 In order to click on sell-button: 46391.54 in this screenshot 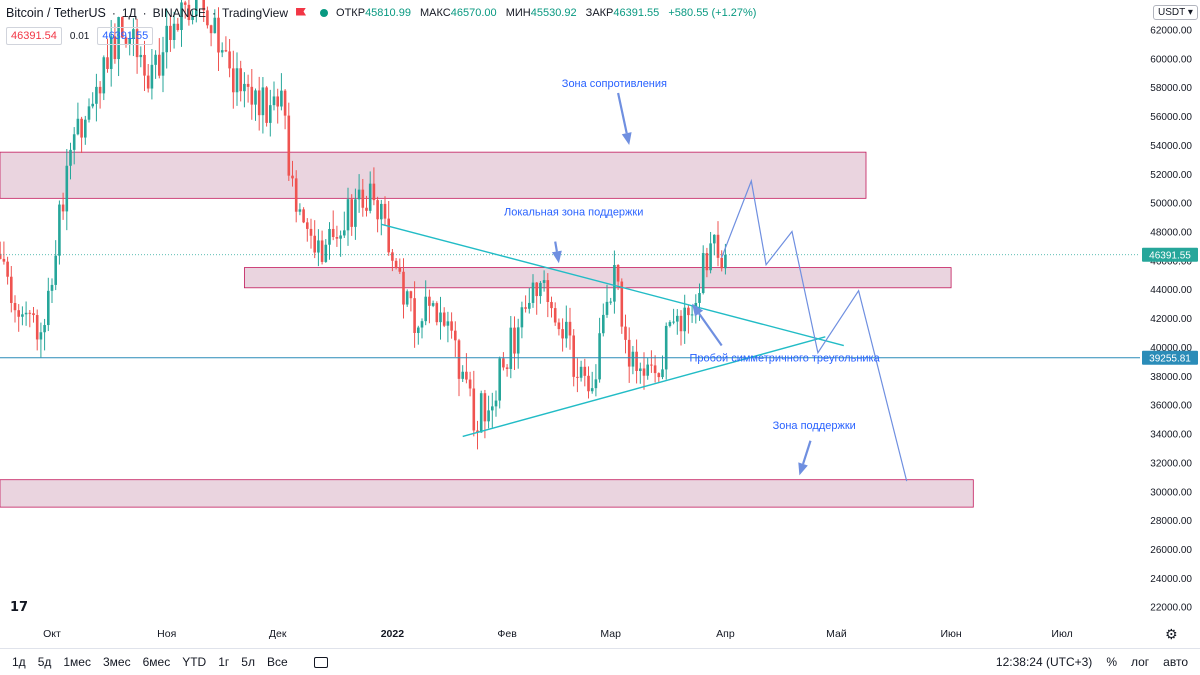, I will do `click(34, 36)`.